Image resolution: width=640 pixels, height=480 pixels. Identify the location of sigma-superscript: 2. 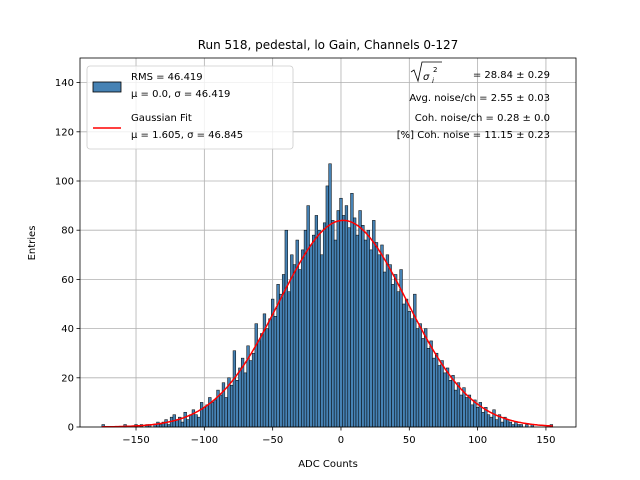
(435, 70).